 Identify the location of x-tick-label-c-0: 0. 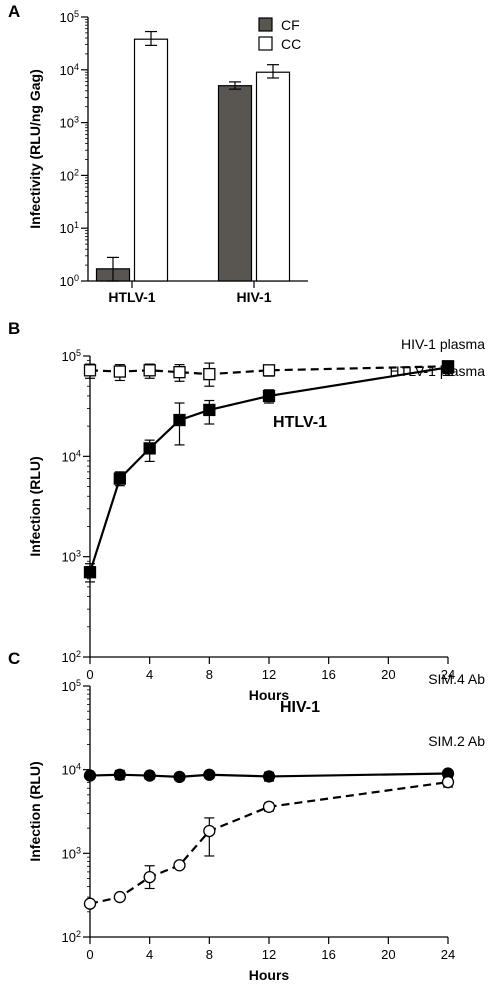
(89, 954).